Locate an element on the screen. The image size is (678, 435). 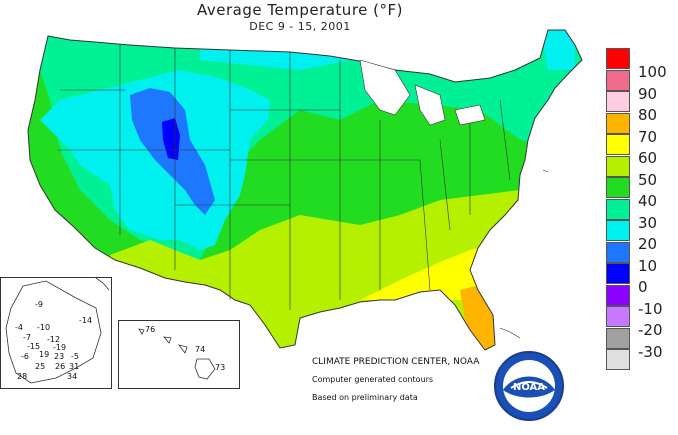
legend-label: 0 is located at coordinates (643, 287).